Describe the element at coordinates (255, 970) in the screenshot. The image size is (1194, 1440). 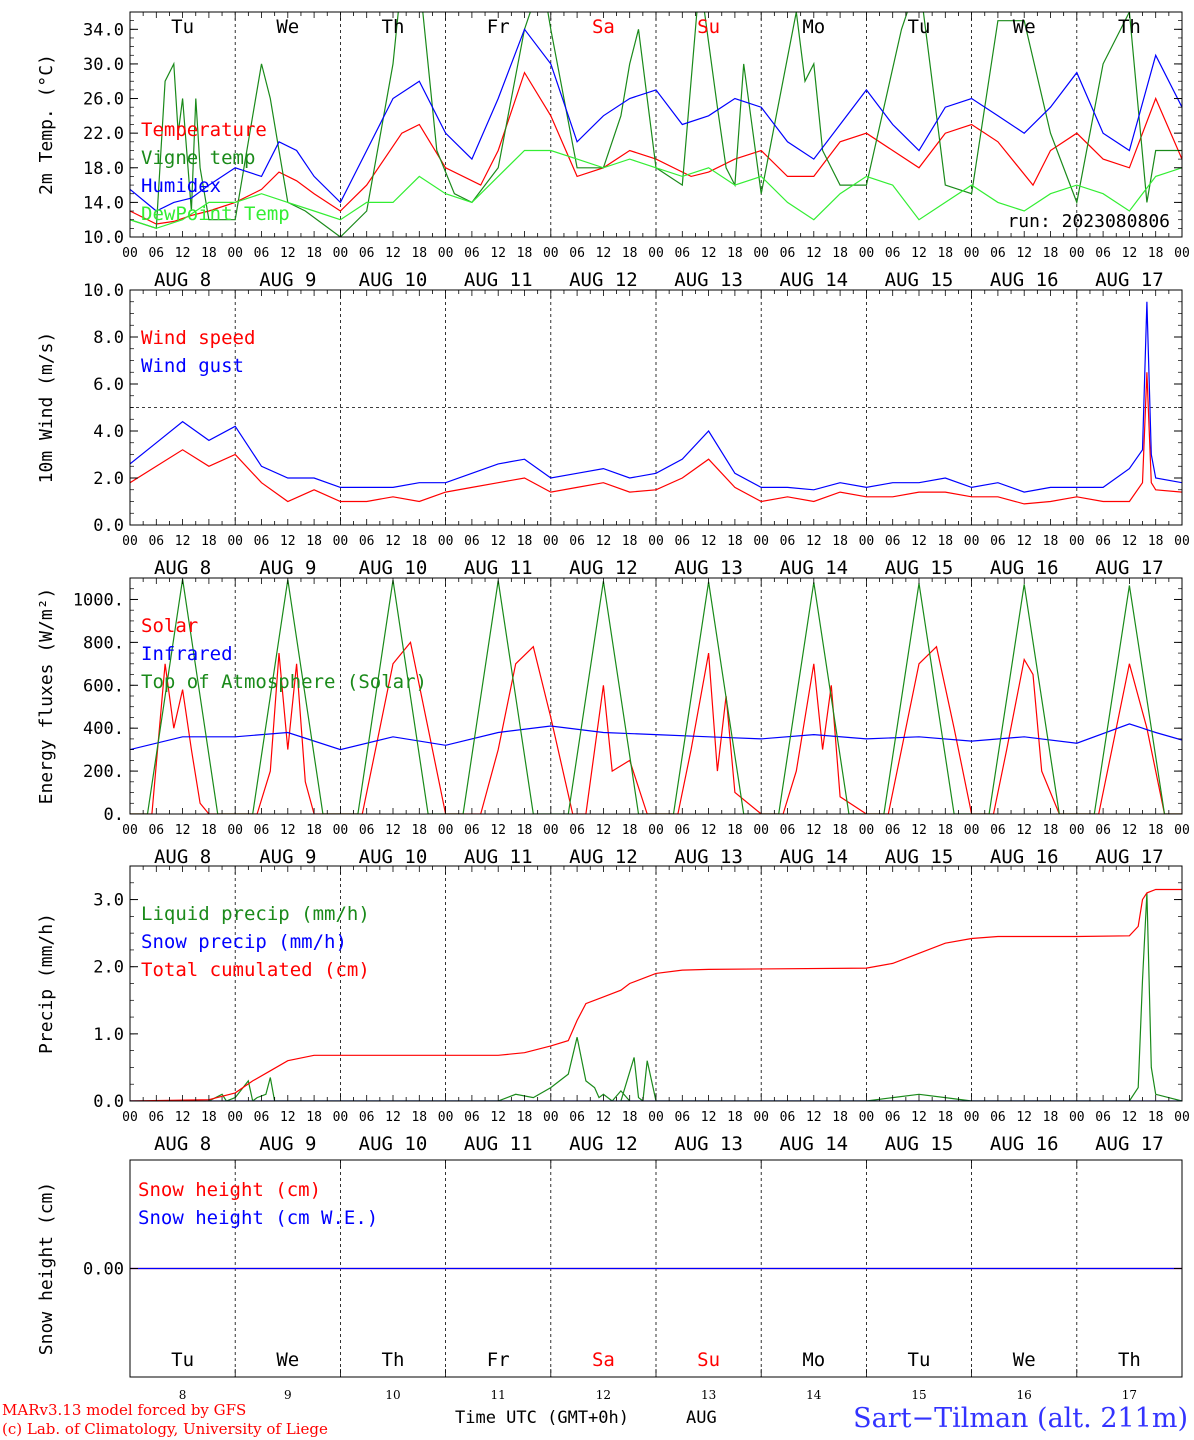
I see `legend-entry: Total cumulated (cm)` at that location.